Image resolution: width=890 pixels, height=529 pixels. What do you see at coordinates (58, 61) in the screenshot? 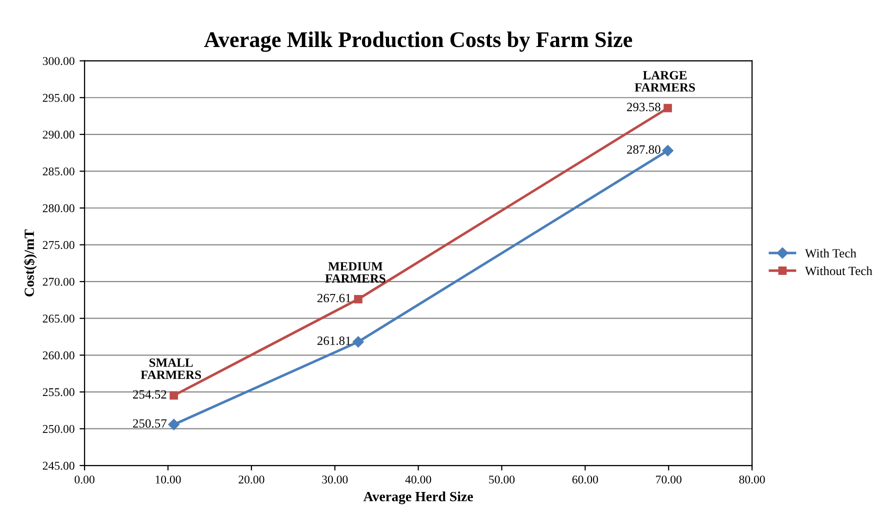
I see `y-tick-label: 300.00` at bounding box center [58, 61].